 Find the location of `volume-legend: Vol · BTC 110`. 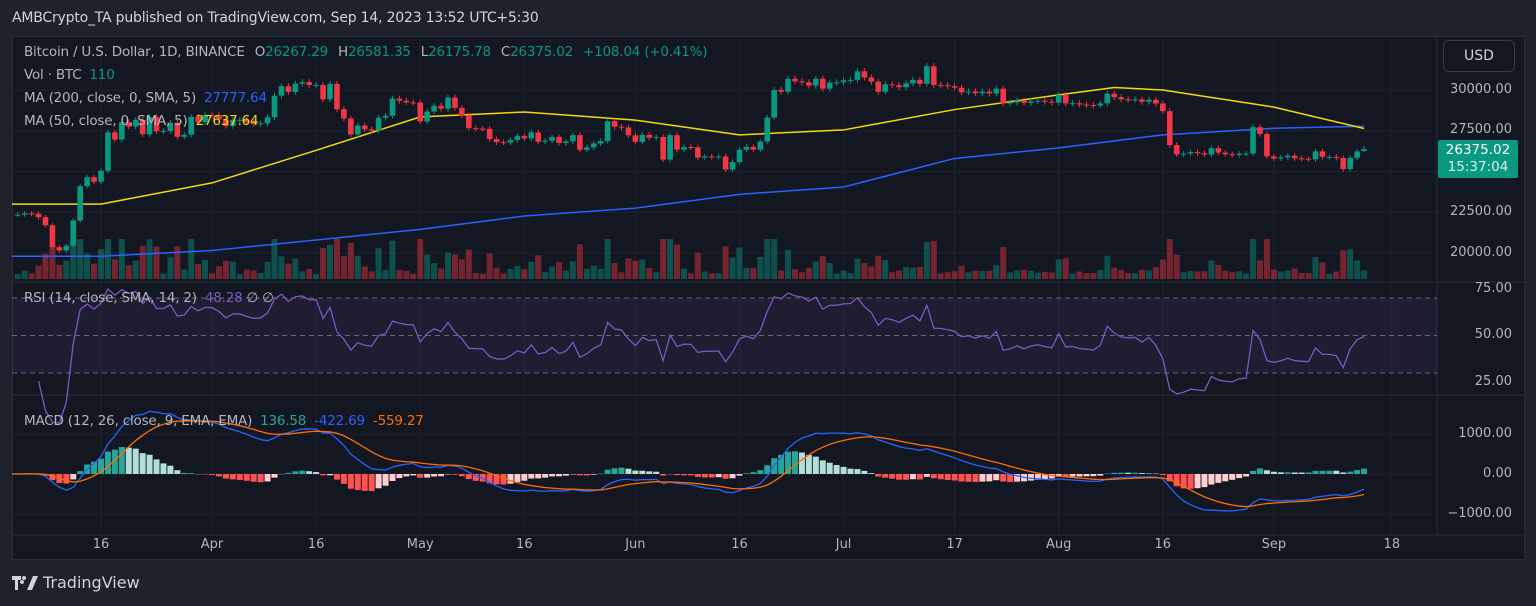

volume-legend: Vol · BTC 110 is located at coordinates (71, 75).